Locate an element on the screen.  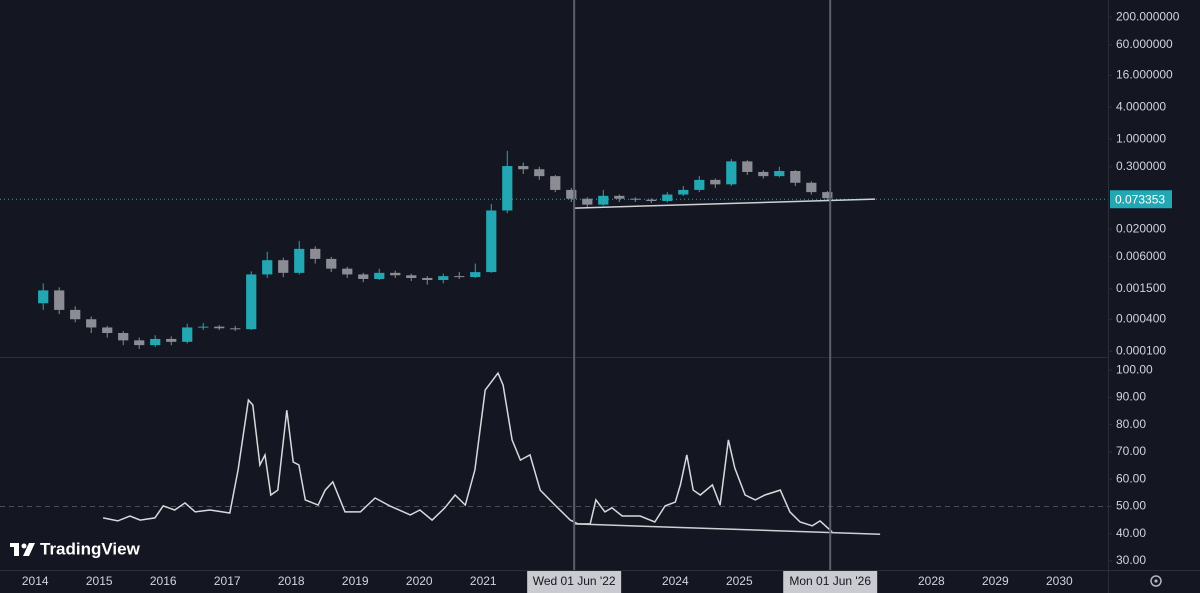
y-tick-label: 50.00 is located at coordinates (1131, 506).